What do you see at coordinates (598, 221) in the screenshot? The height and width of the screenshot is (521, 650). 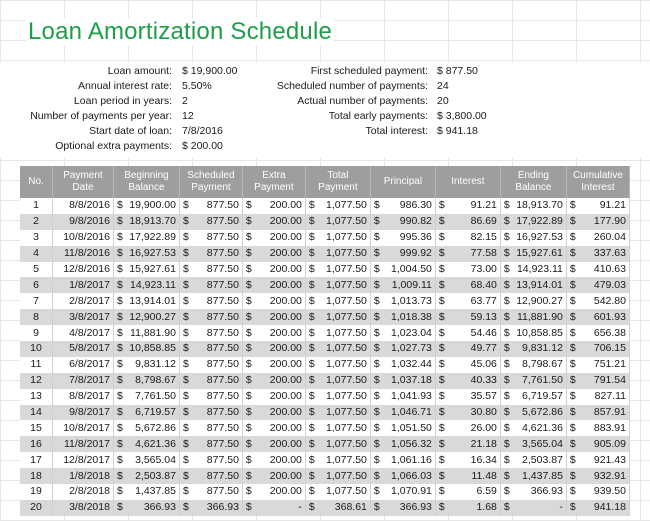 I see `table-cell: 177.90` at bounding box center [598, 221].